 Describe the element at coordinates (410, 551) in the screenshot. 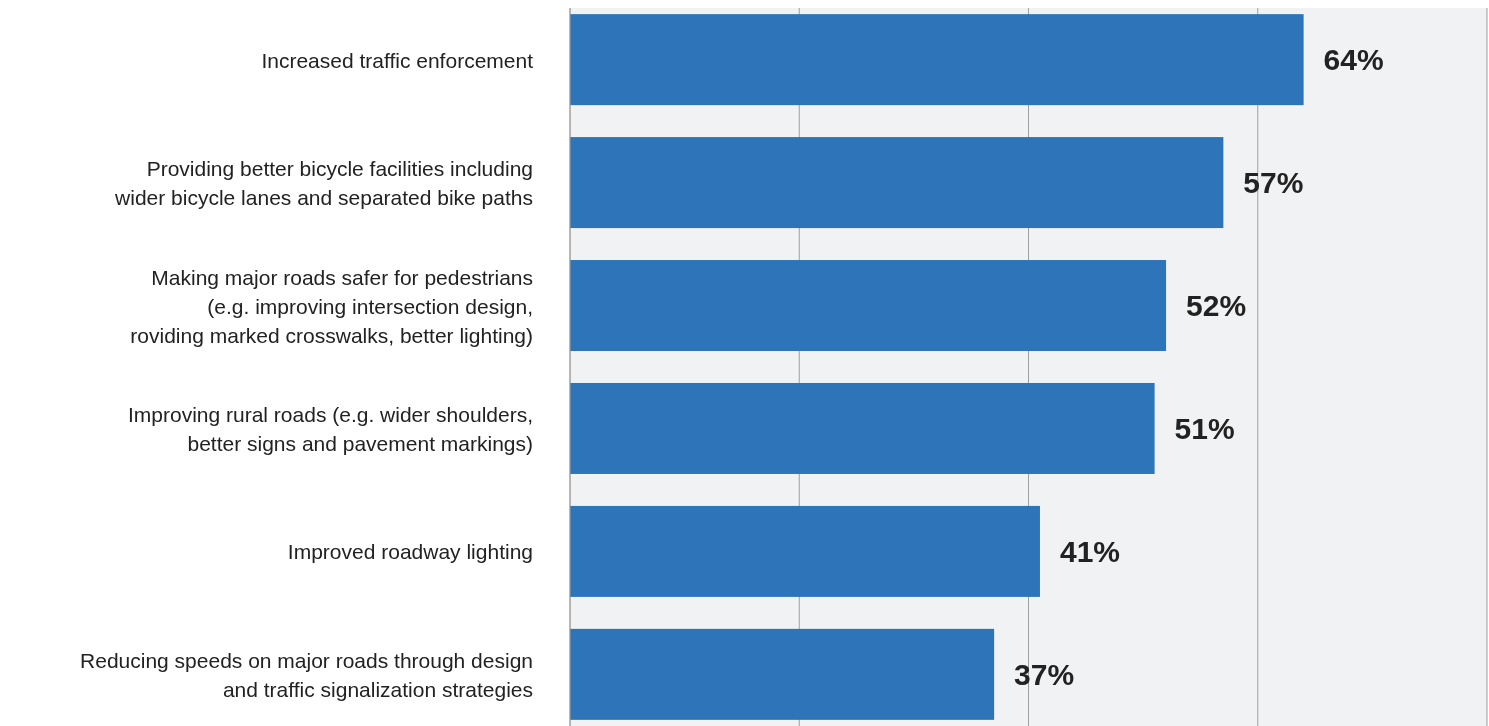

I see `y-tick-label: Improved roadway lighting` at that location.